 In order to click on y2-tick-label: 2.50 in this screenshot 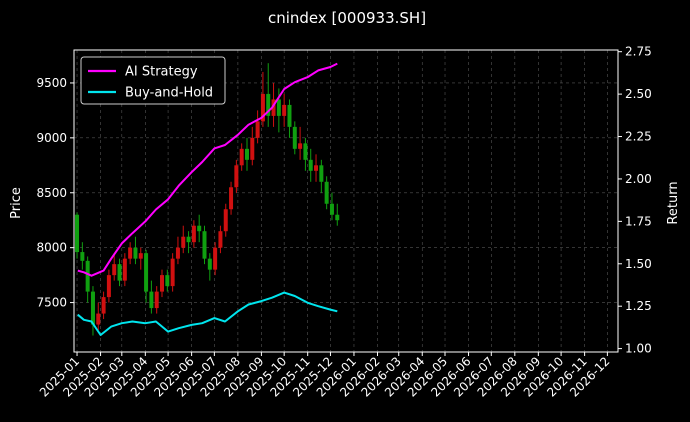, I will do `click(638, 94)`.